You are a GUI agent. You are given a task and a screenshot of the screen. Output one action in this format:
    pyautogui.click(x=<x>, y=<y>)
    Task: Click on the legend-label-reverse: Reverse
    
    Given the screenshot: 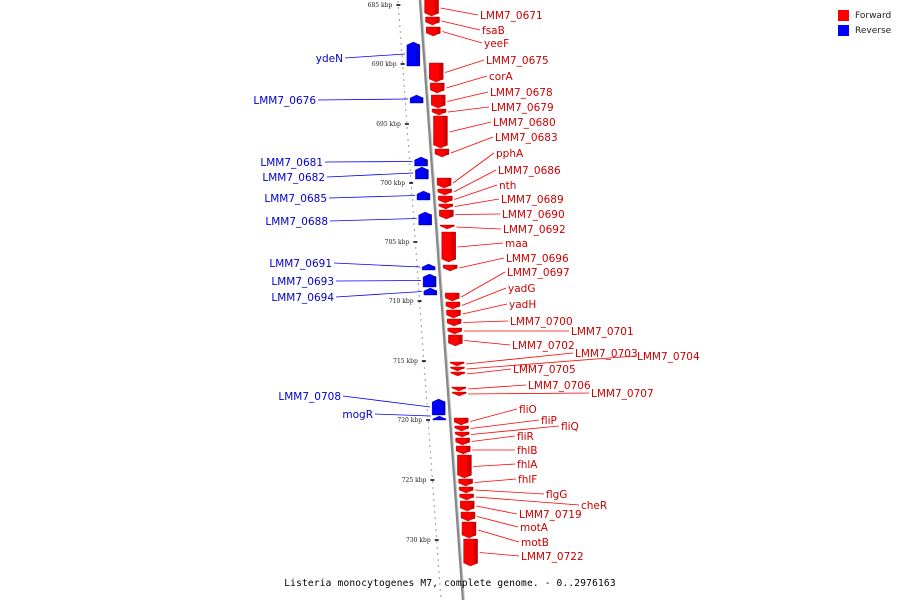 What is the action you would take?
    pyautogui.click(x=873, y=30)
    